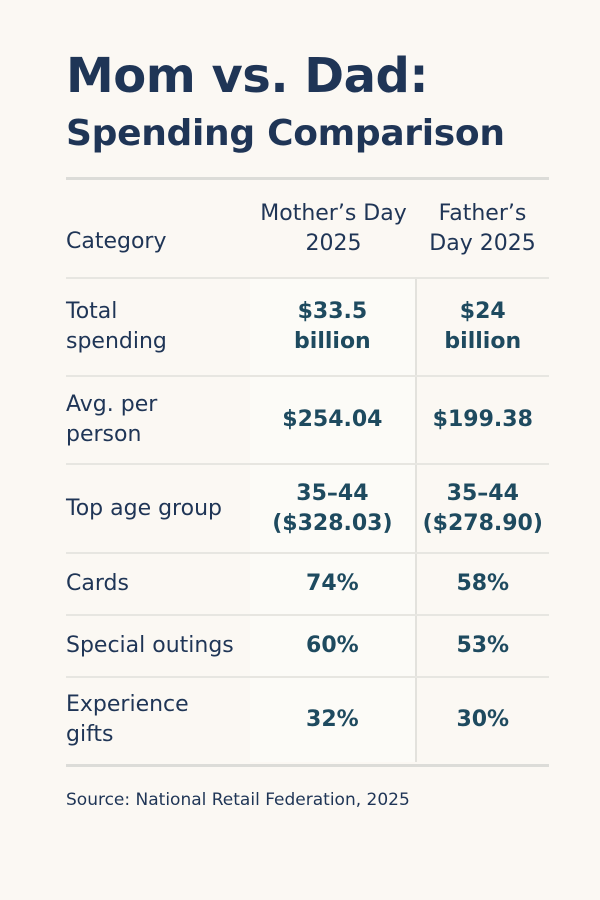  I want to click on table-row: Total spending $33.5 billion $24 billion, so click(307, 328).